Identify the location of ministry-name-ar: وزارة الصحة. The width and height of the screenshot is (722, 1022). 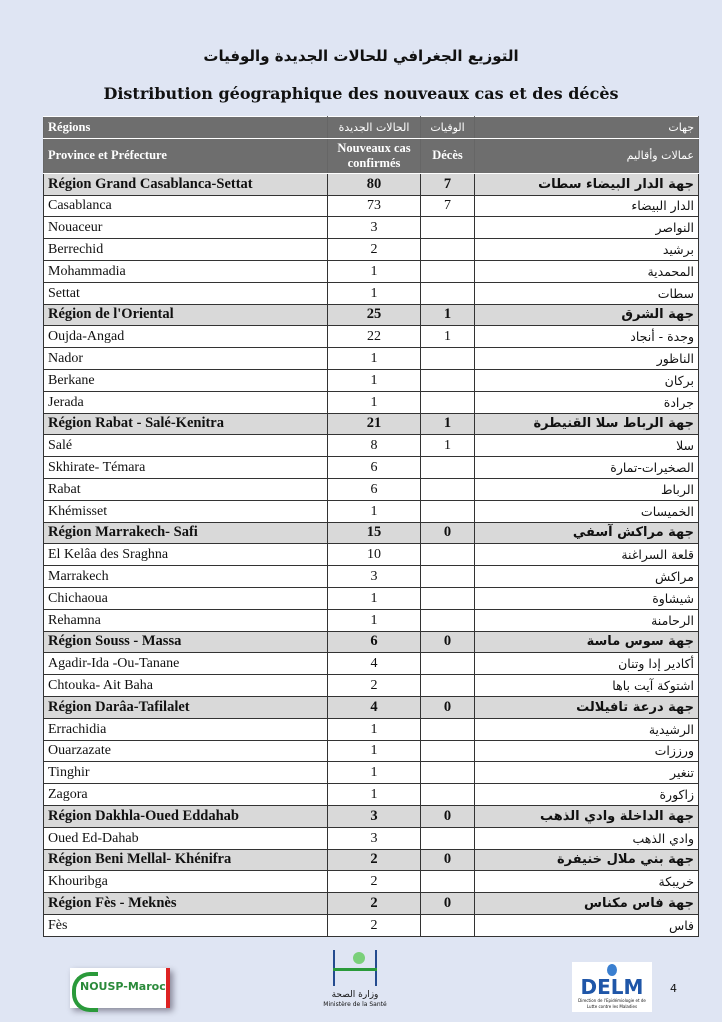
(355, 995).